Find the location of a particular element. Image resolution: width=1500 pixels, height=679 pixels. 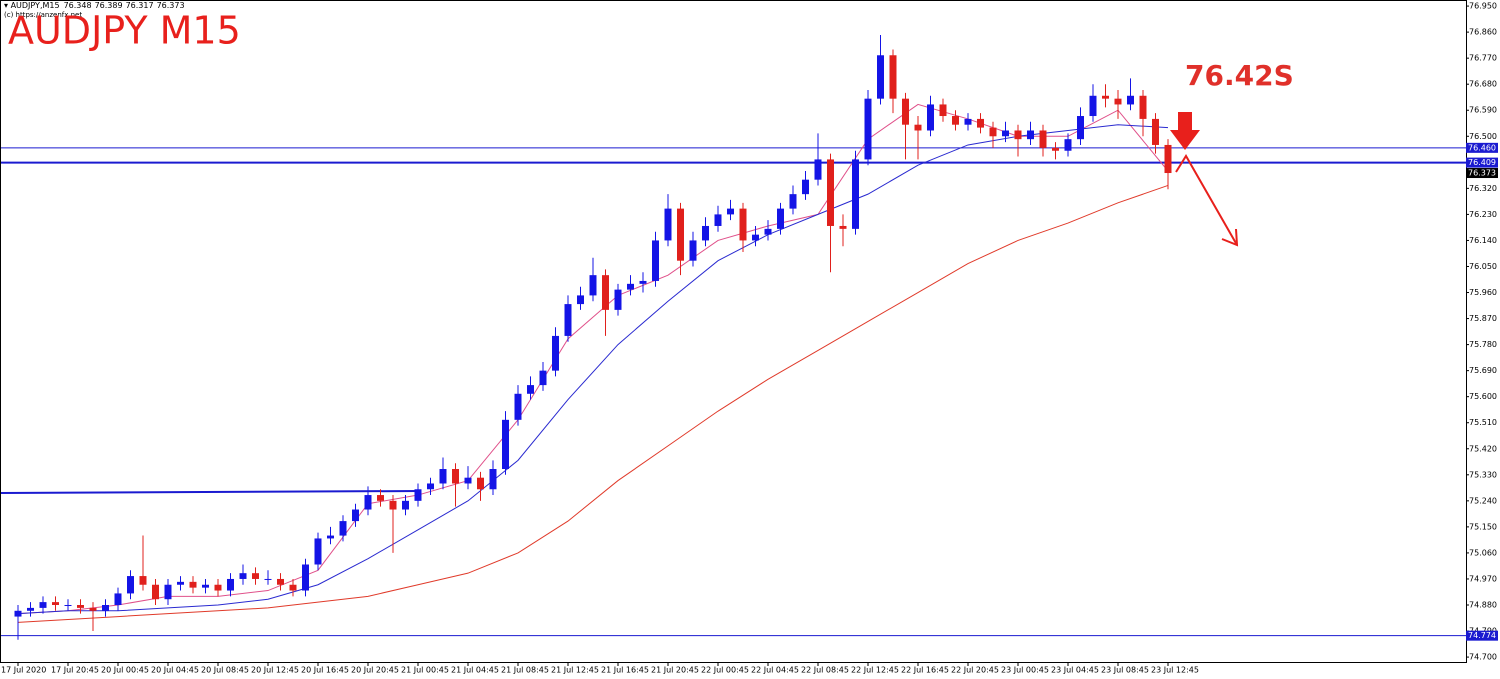

y-tick-label: 75.780 is located at coordinates (1483, 344).